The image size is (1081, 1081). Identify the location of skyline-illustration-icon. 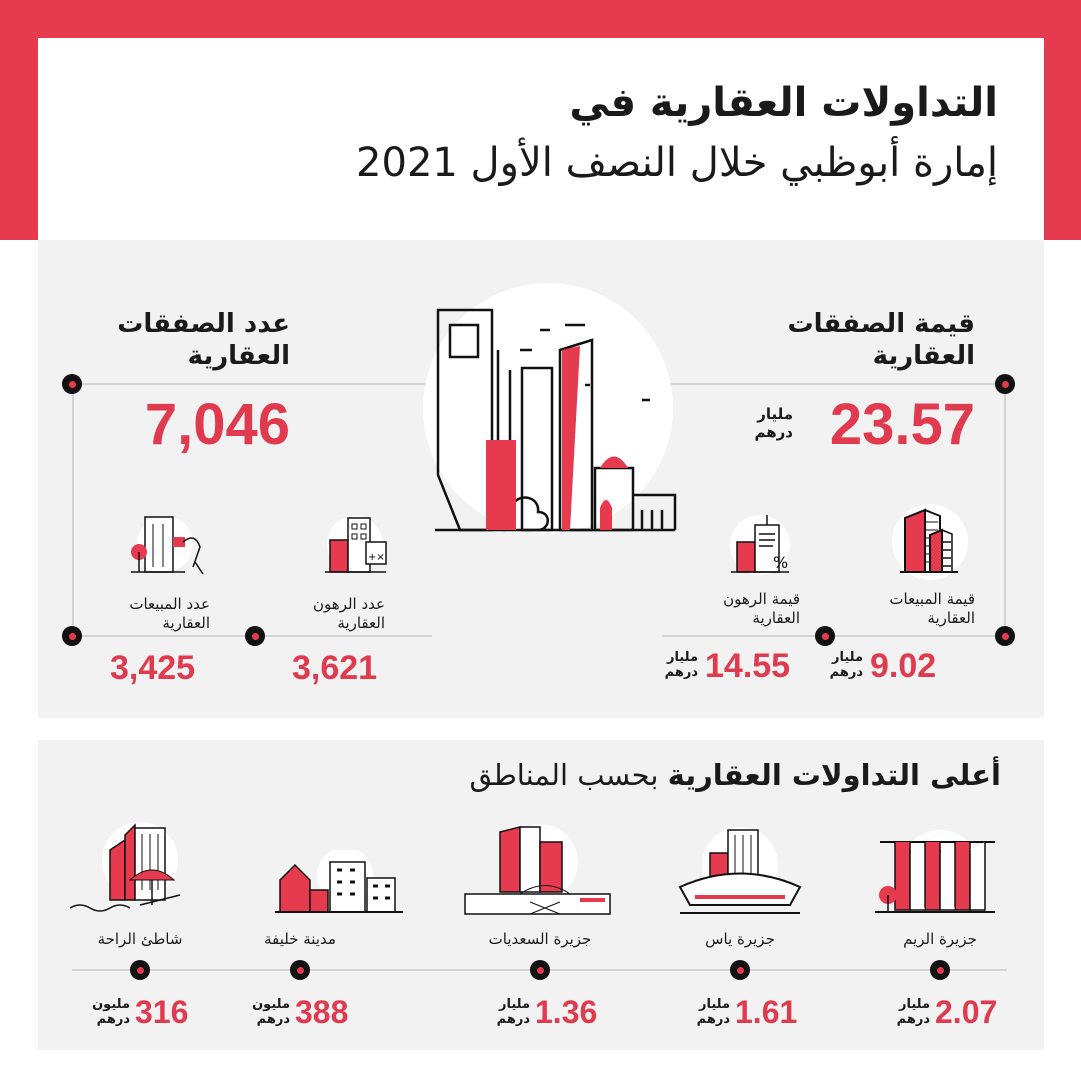
(550, 408).